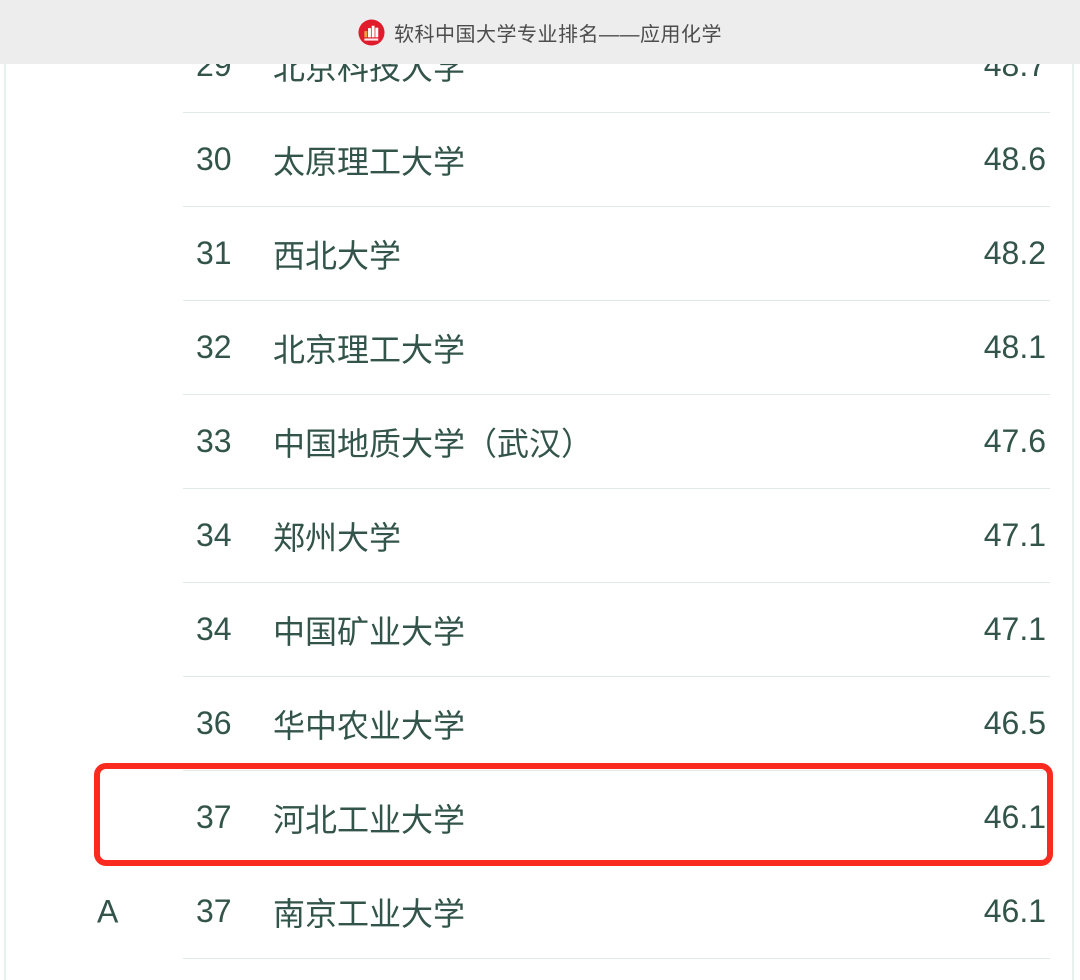  I want to click on ranking-row: 36 华中农业大学 46.5, so click(616, 724).